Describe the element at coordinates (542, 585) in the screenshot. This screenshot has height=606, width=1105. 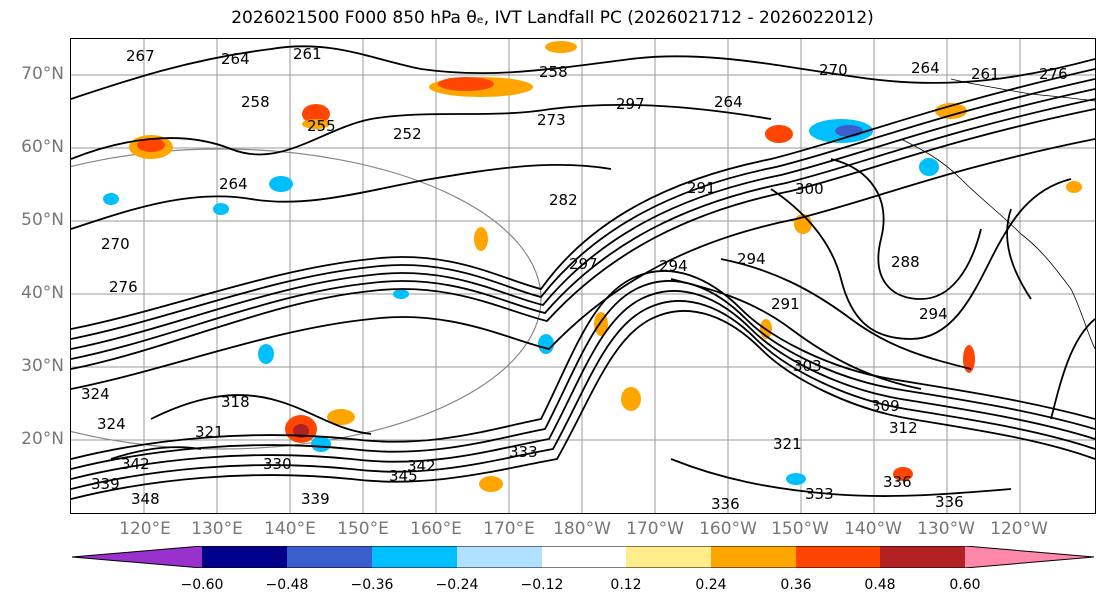
I see `colorbar-tick: −0.12` at that location.